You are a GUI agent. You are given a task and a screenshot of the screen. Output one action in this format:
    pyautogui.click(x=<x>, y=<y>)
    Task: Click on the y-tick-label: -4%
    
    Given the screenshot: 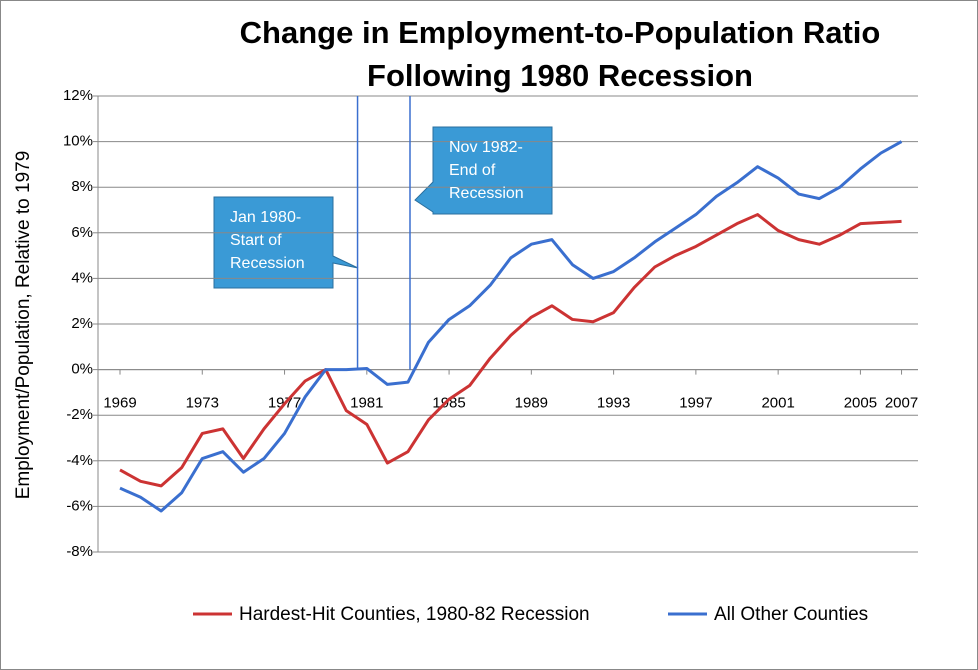 What is the action you would take?
    pyautogui.click(x=79, y=460)
    